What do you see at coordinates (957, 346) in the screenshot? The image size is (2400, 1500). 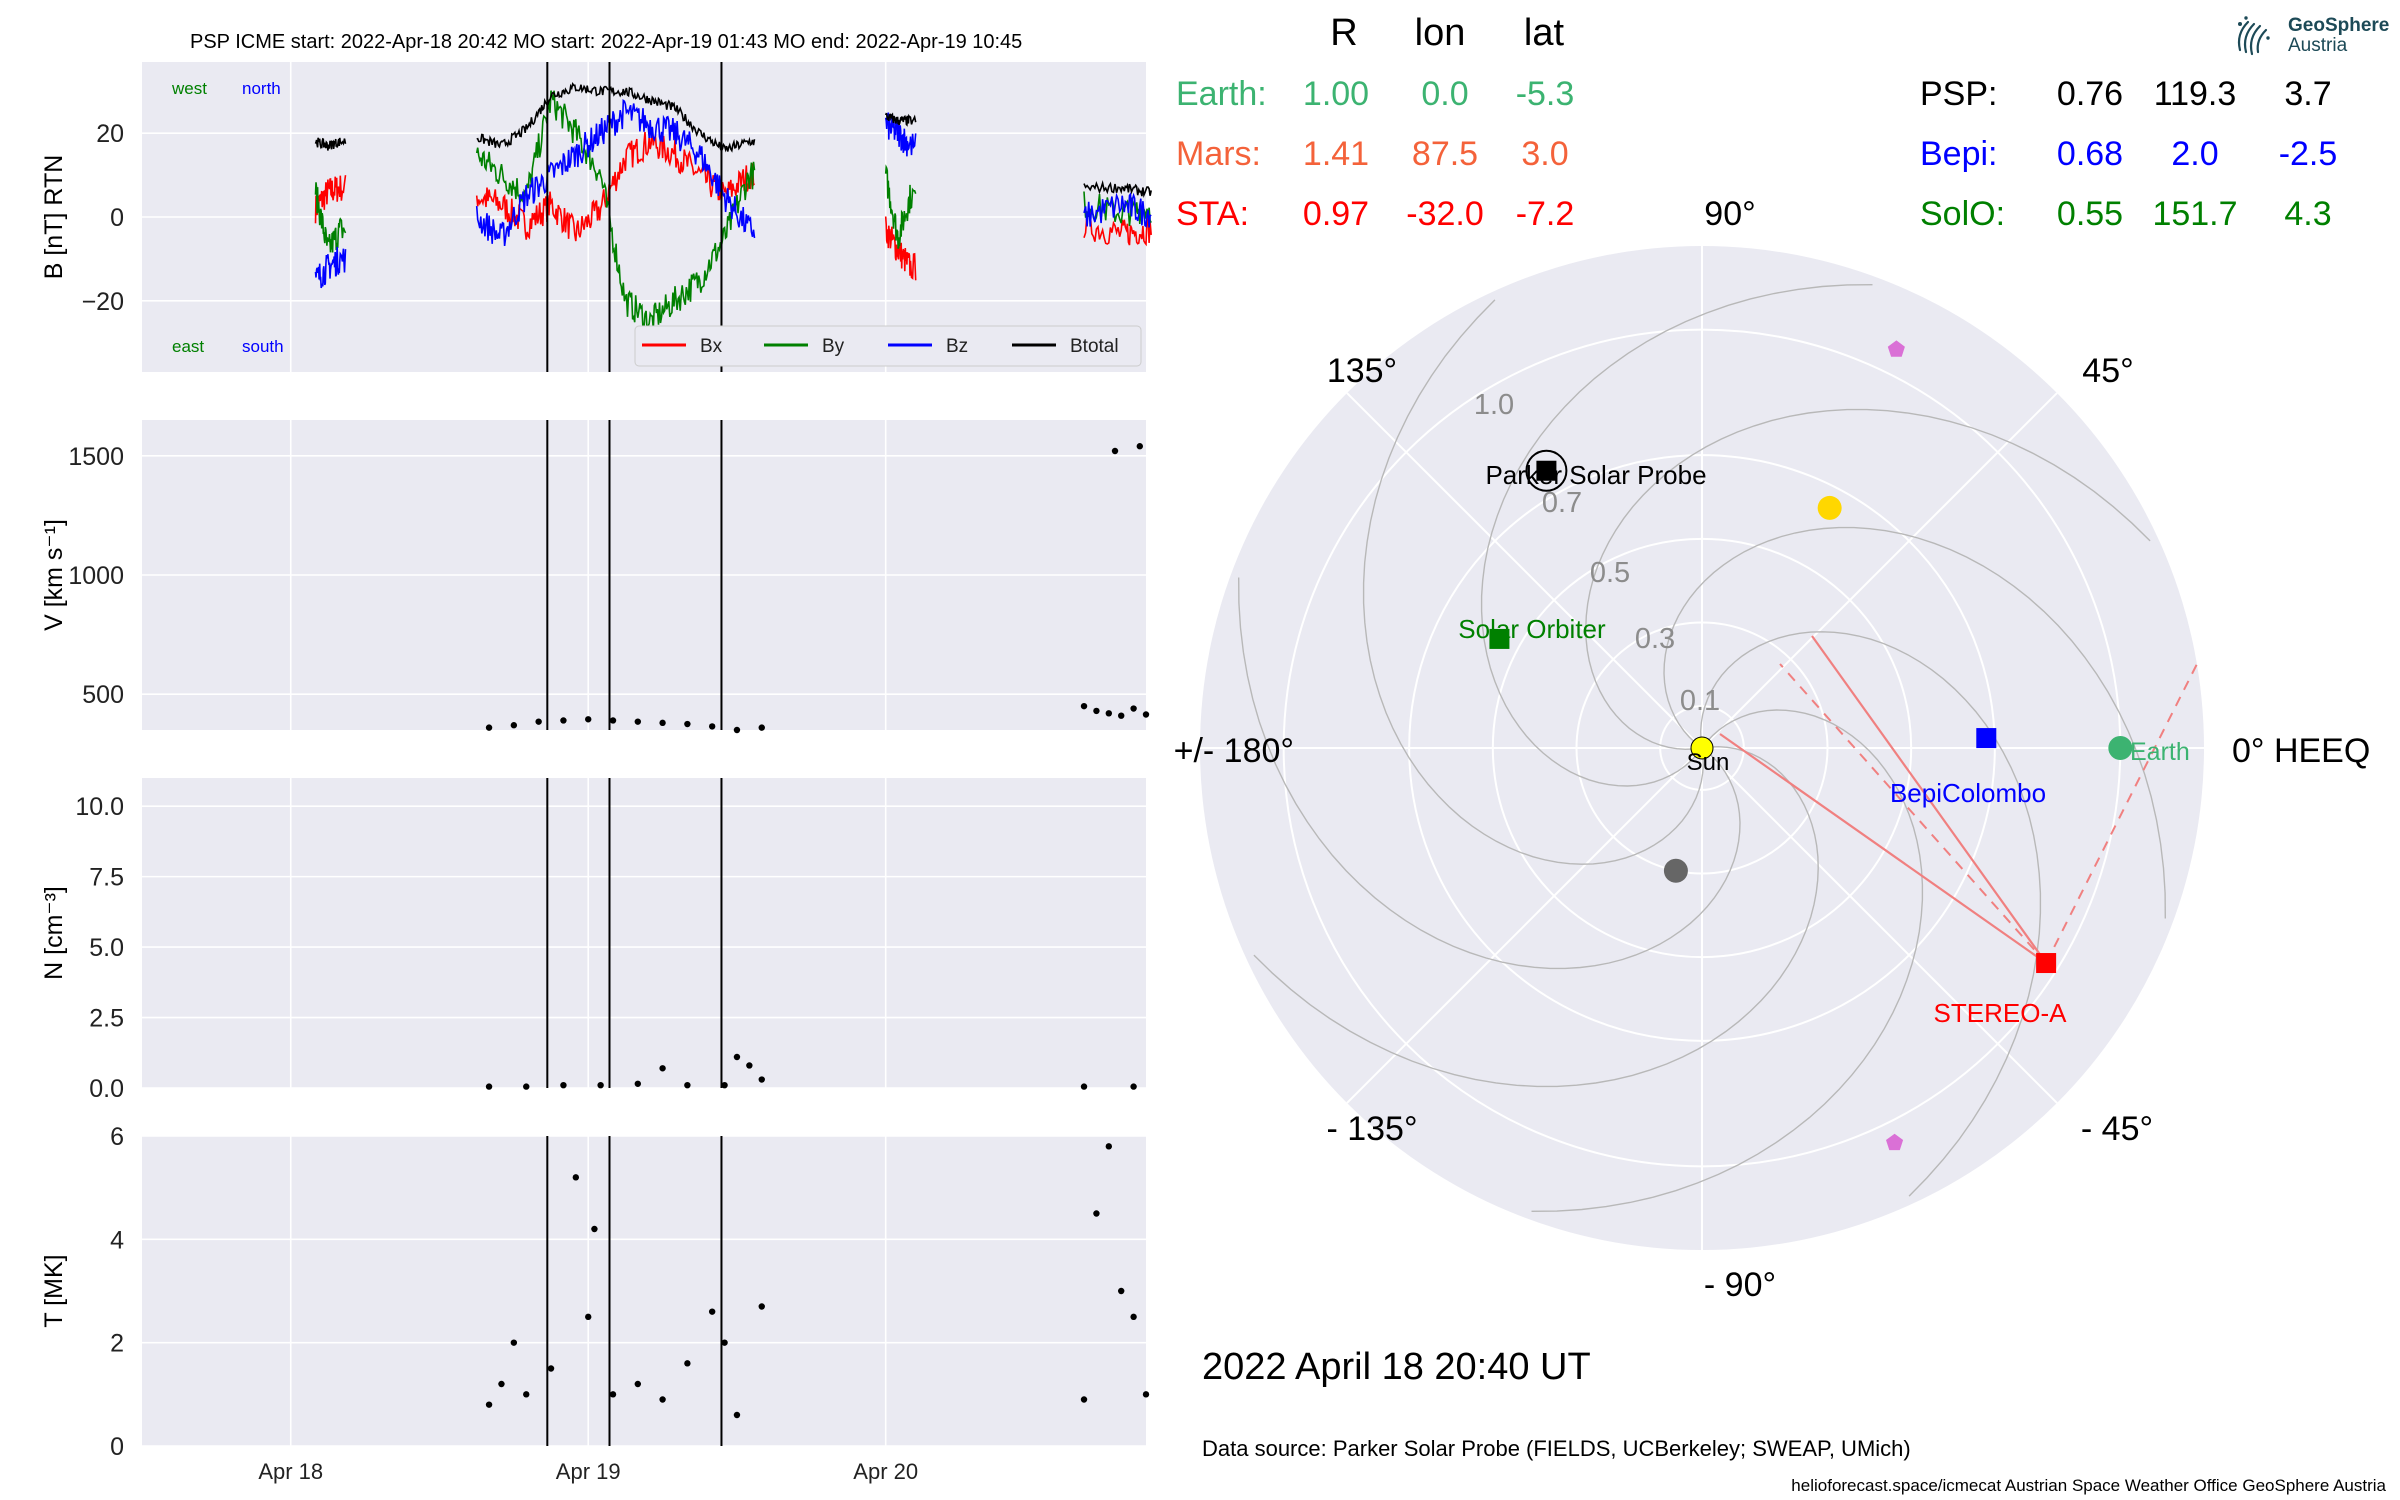 I see `legend-label: Bz` at bounding box center [957, 346].